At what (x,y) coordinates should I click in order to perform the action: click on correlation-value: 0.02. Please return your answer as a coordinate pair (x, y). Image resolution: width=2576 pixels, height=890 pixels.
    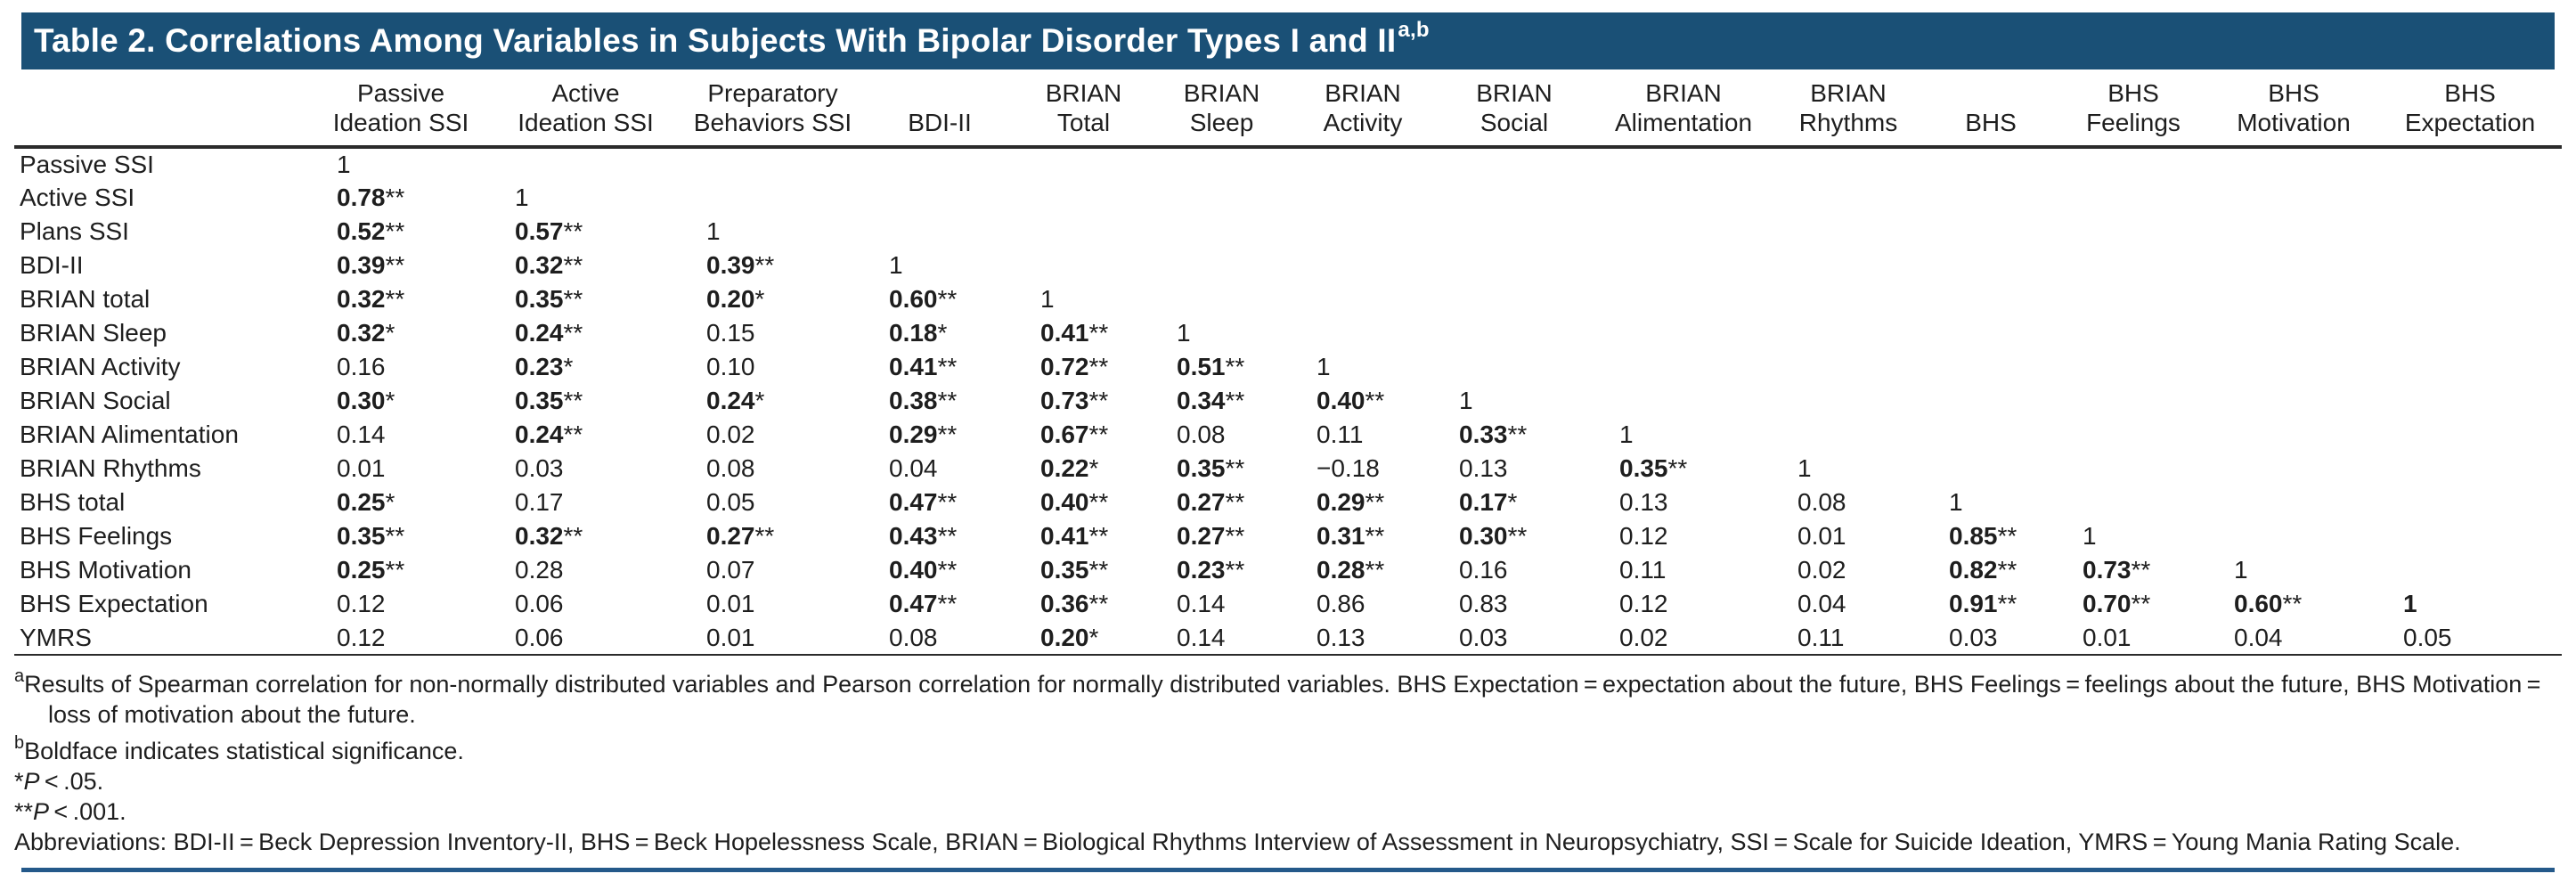
    Looking at the image, I should click on (731, 434).